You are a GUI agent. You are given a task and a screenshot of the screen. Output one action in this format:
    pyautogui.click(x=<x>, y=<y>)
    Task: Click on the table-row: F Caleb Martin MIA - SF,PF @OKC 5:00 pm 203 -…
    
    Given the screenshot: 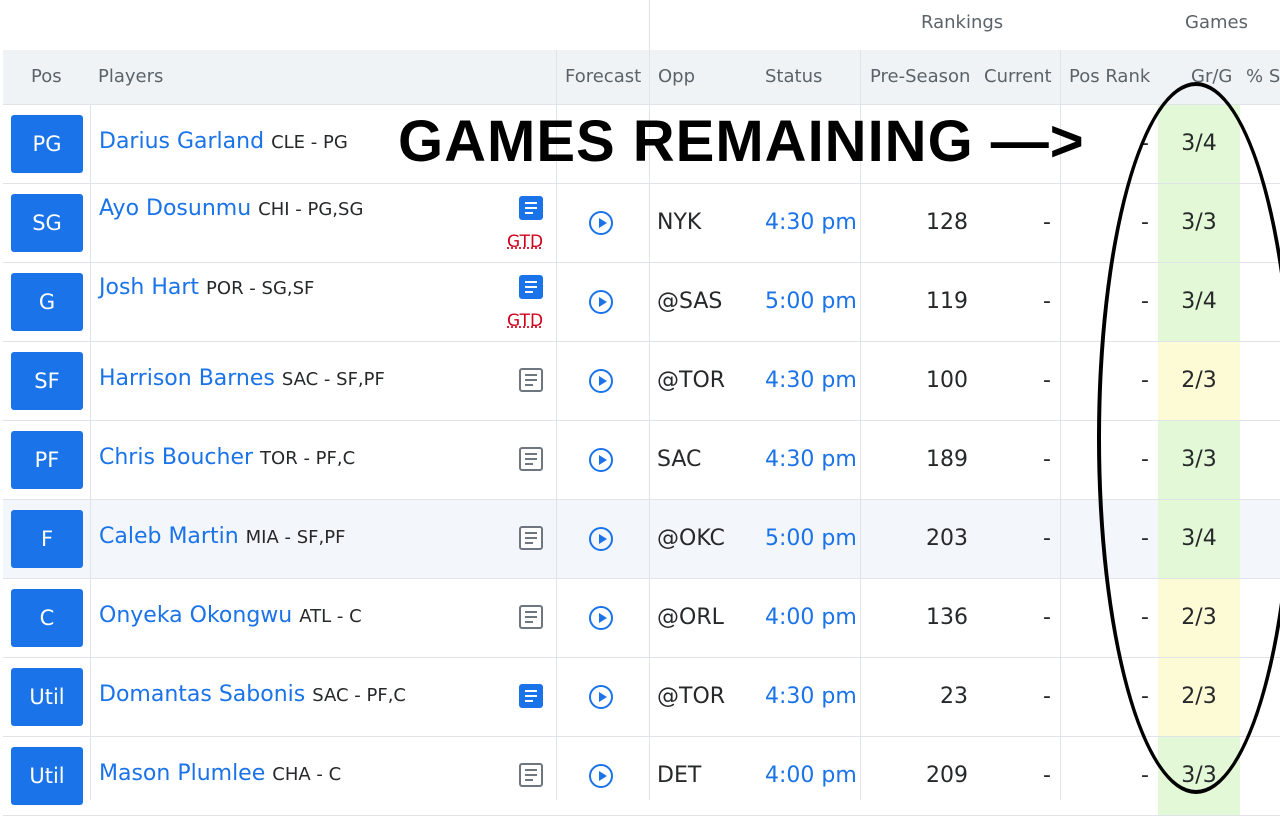 What is the action you would take?
    pyautogui.click(x=641, y=539)
    